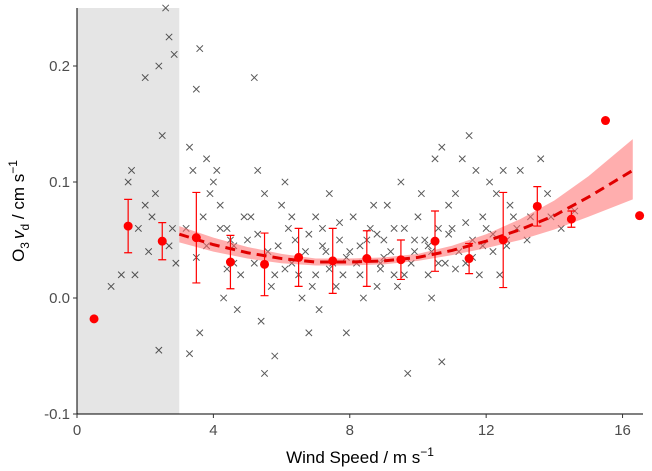 Image resolution: width=652 pixels, height=471 pixels. What do you see at coordinates (622, 430) in the screenshot?
I see `x-tick-label-4: 16` at bounding box center [622, 430].